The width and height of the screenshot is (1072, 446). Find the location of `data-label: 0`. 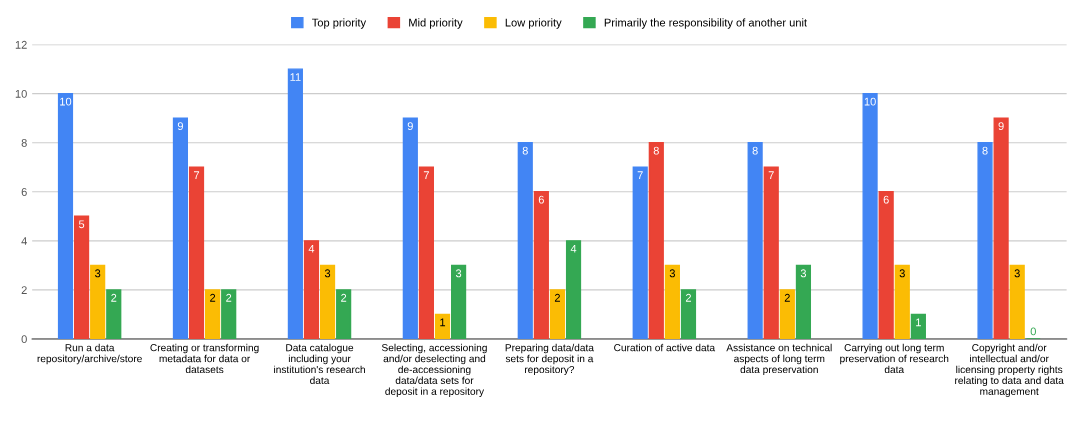

data-label: 0 is located at coordinates (1033, 331).